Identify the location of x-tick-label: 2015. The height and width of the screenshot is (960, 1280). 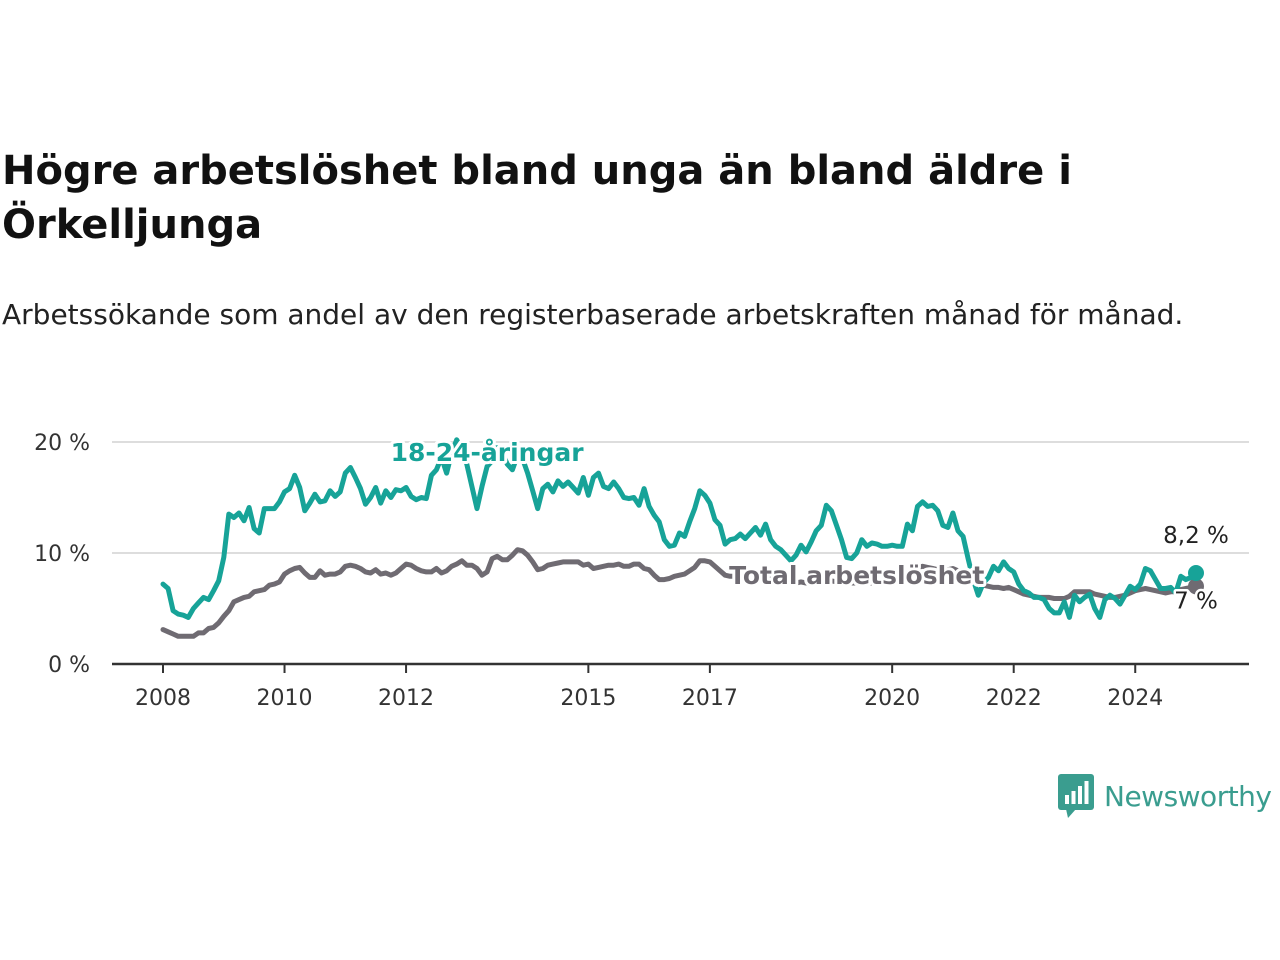
(588, 698).